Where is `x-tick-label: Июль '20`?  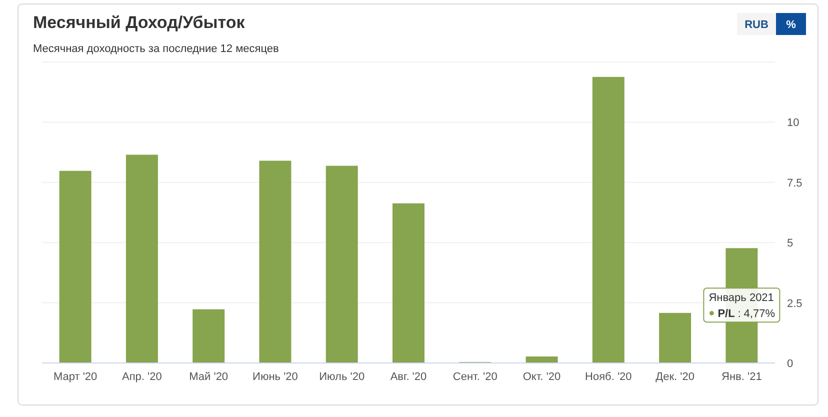
x-tick-label: Июль '20 is located at coordinates (342, 377).